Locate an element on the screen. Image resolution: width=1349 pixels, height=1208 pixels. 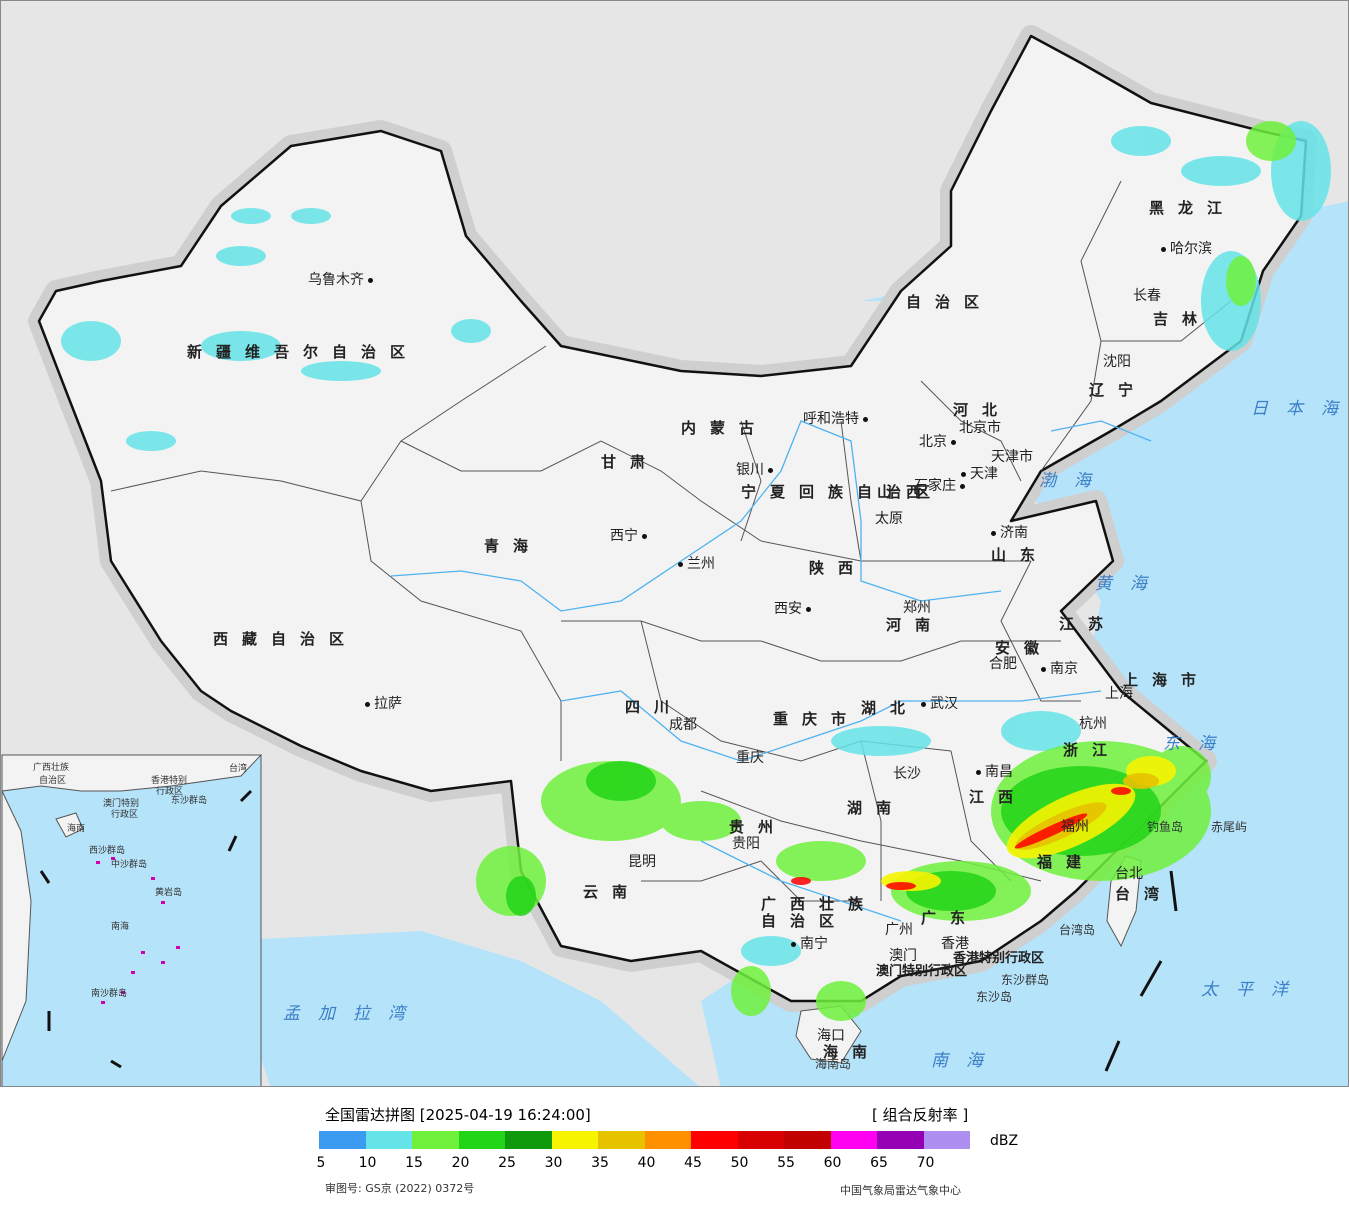
city-label: 兰州 is located at coordinates (696, 563).